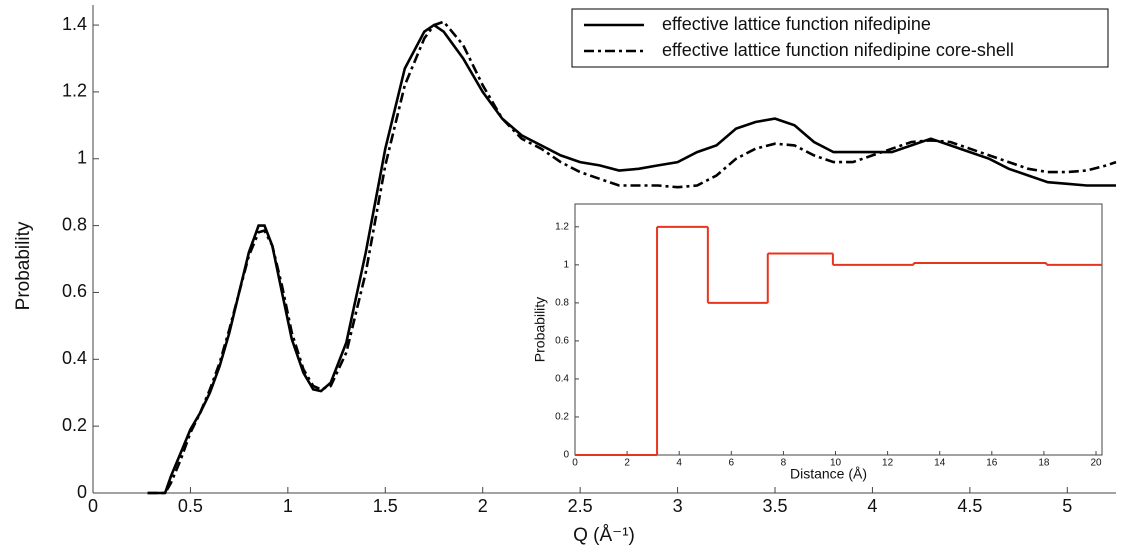  What do you see at coordinates (1096, 463) in the screenshot?
I see `x-tick-label: 20` at bounding box center [1096, 463].